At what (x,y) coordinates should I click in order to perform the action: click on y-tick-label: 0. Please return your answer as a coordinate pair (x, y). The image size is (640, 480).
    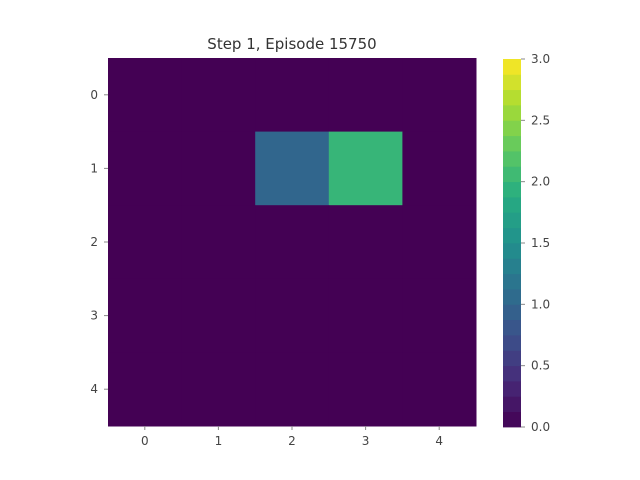
    Looking at the image, I should click on (94, 95).